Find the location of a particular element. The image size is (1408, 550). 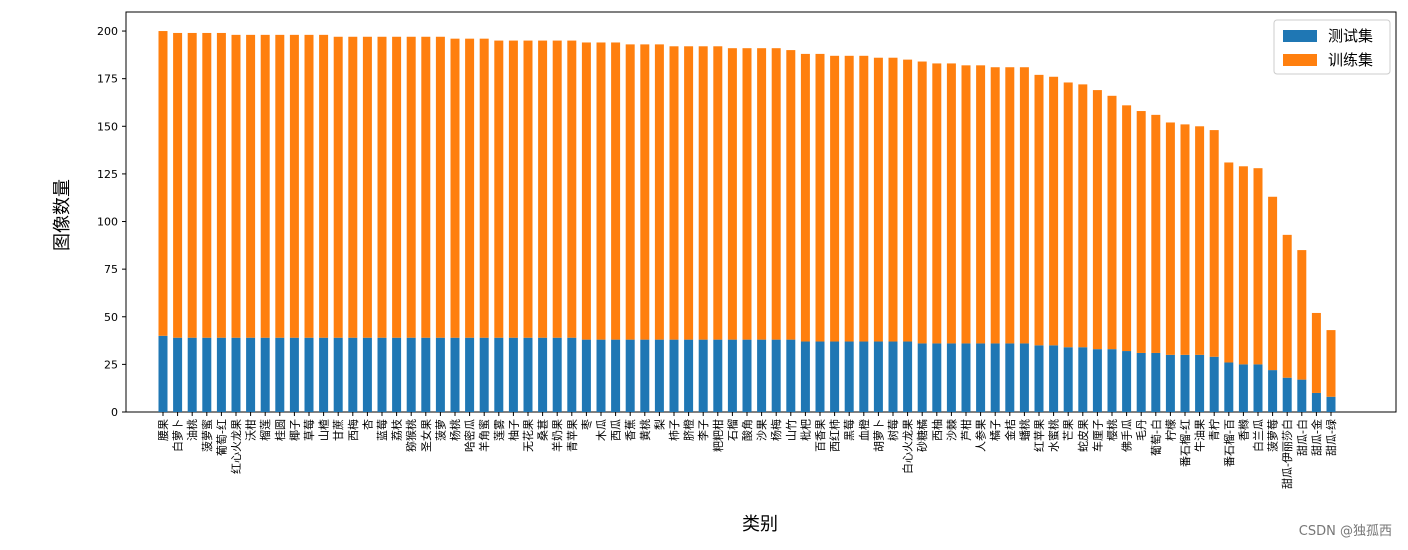

x-tick-label: 羊角蜜 is located at coordinates (484, 435).